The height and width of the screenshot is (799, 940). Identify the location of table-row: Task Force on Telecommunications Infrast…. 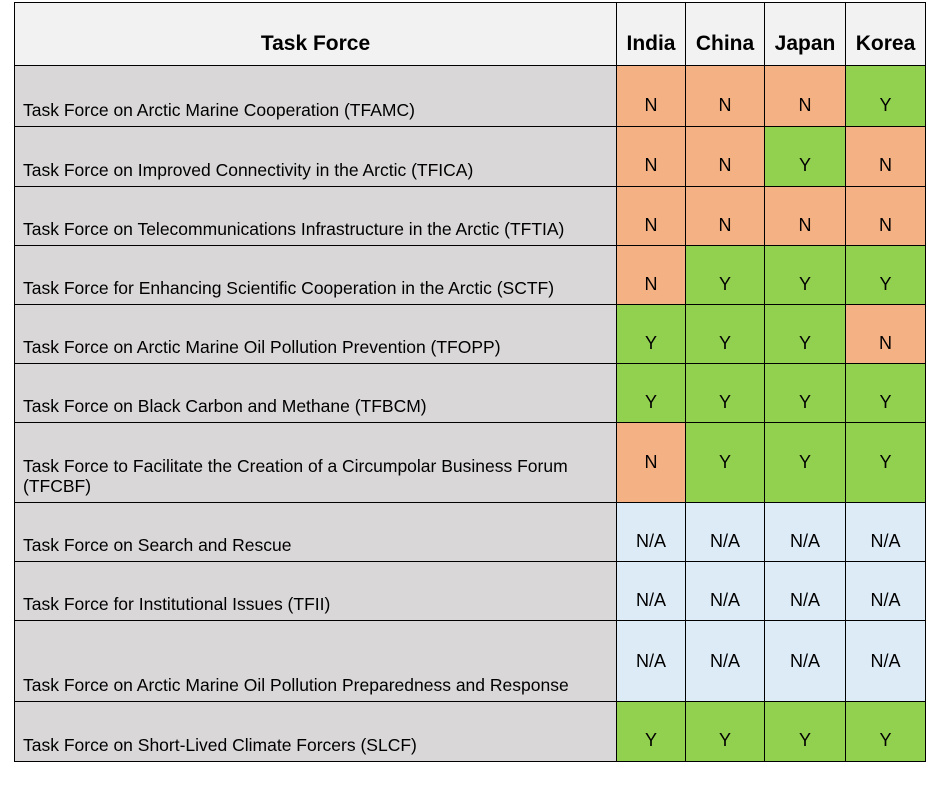
(470, 216).